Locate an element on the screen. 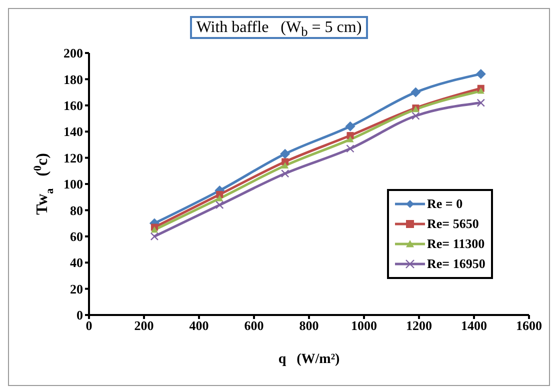  x-tick-label: 400 is located at coordinates (199, 326).